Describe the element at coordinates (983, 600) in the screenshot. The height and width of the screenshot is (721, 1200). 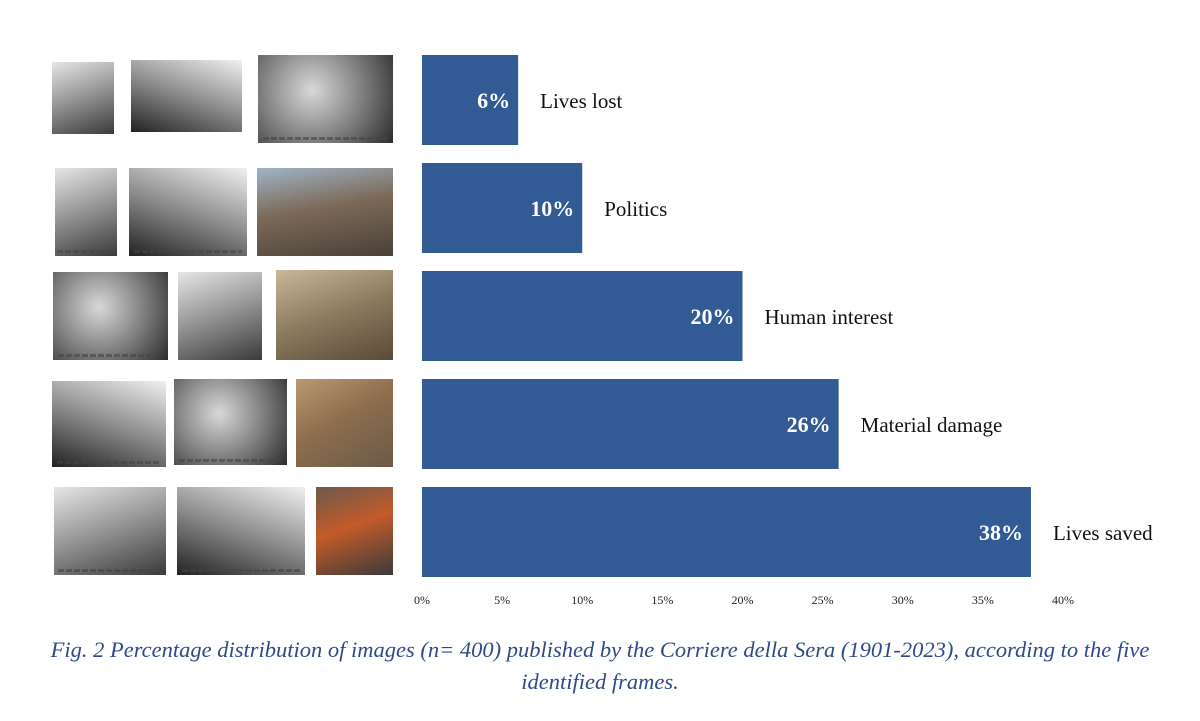
I see `x-tick-35: 35%` at that location.